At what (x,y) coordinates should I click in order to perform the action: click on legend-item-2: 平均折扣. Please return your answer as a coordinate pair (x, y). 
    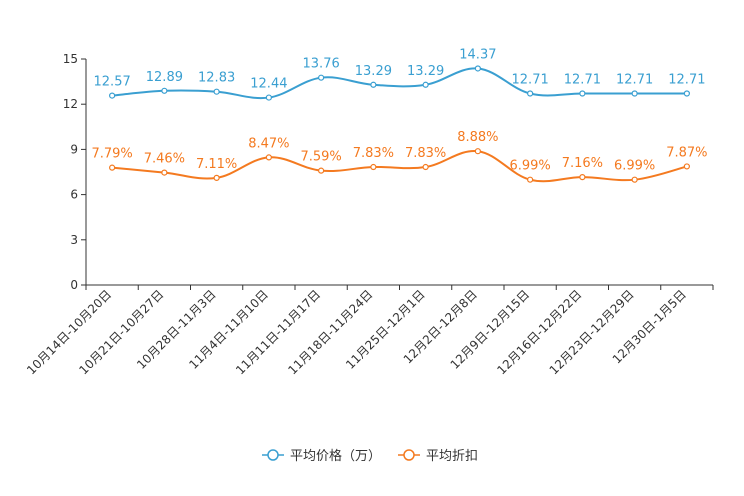
    Looking at the image, I should click on (438, 456).